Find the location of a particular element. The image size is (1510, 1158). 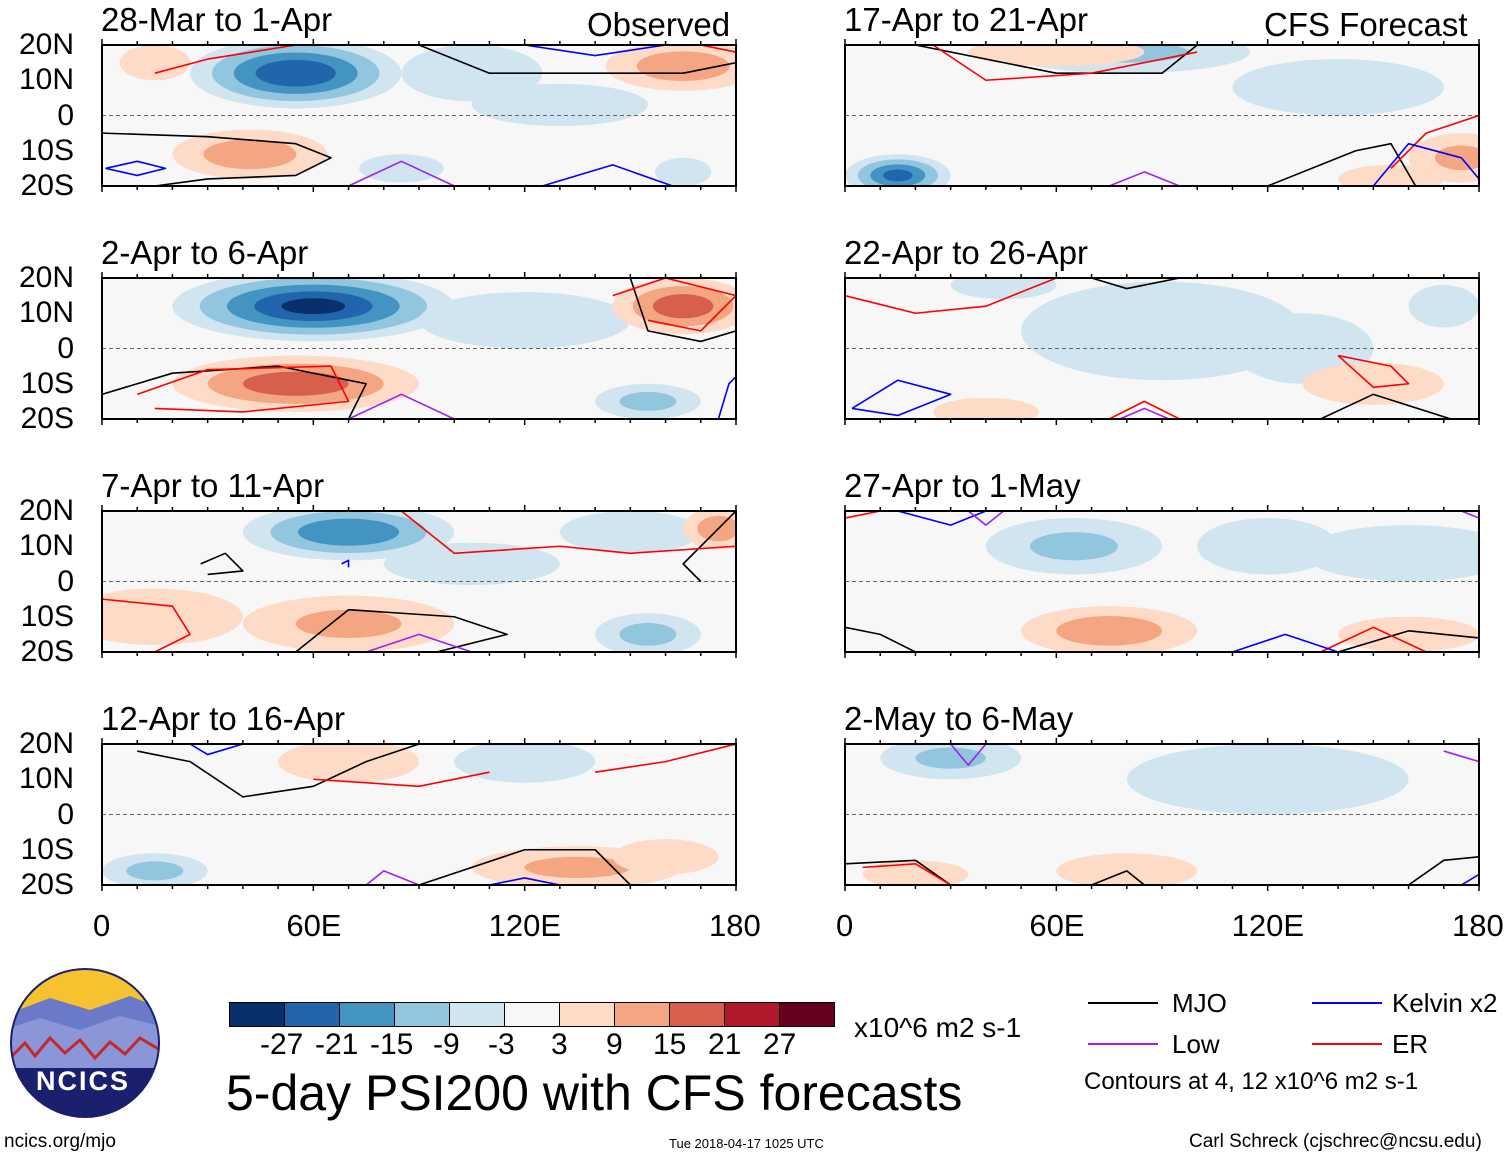

colorbar-tick-label: 21 is located at coordinates (725, 1044).